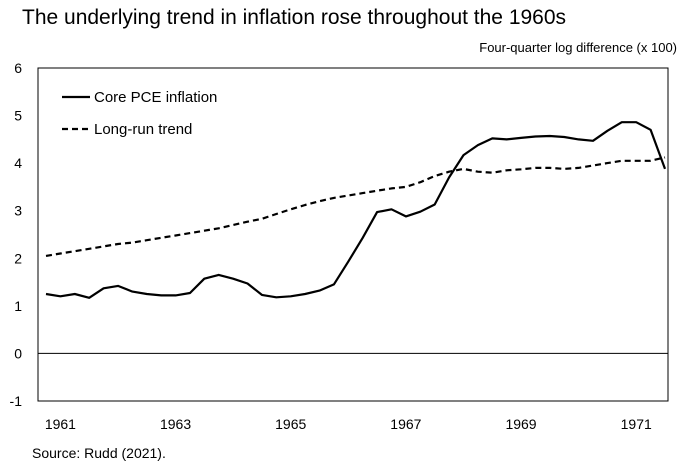  What do you see at coordinates (18, 258) in the screenshot?
I see `y-tick-label: 2` at bounding box center [18, 258].